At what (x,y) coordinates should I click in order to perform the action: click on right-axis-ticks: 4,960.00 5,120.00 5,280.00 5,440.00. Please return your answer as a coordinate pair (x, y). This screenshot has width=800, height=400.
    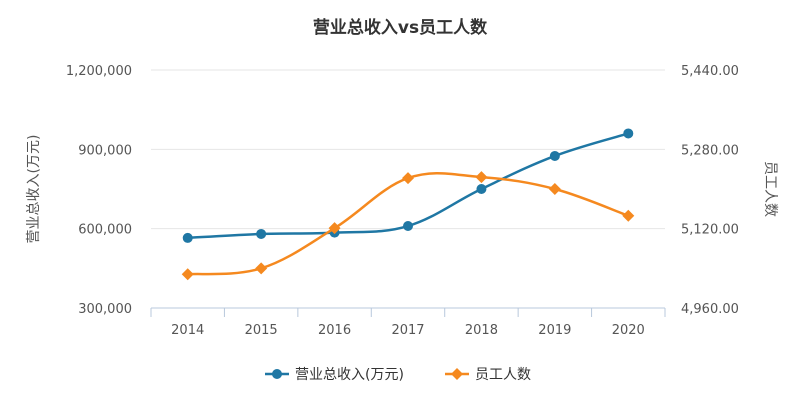
    Looking at the image, I should click on (710, 190).